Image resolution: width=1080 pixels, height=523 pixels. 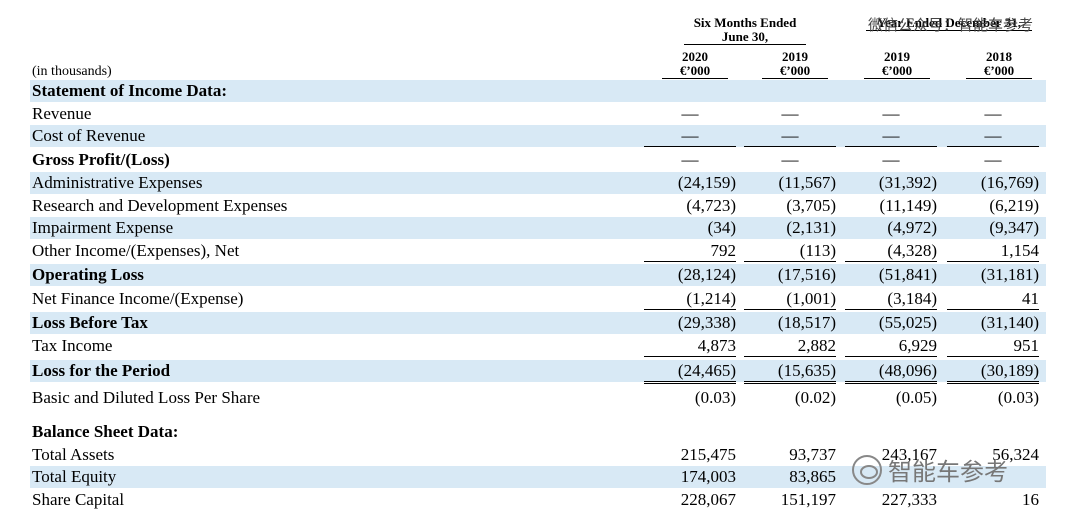 I want to click on table-cell: (30,189), so click(x=993, y=372).